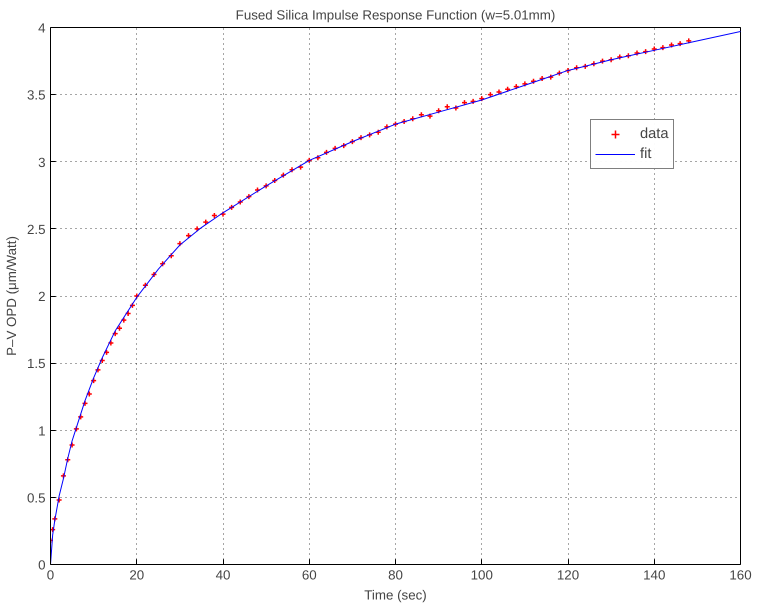  I want to click on x-tick-label: 60, so click(309, 575).